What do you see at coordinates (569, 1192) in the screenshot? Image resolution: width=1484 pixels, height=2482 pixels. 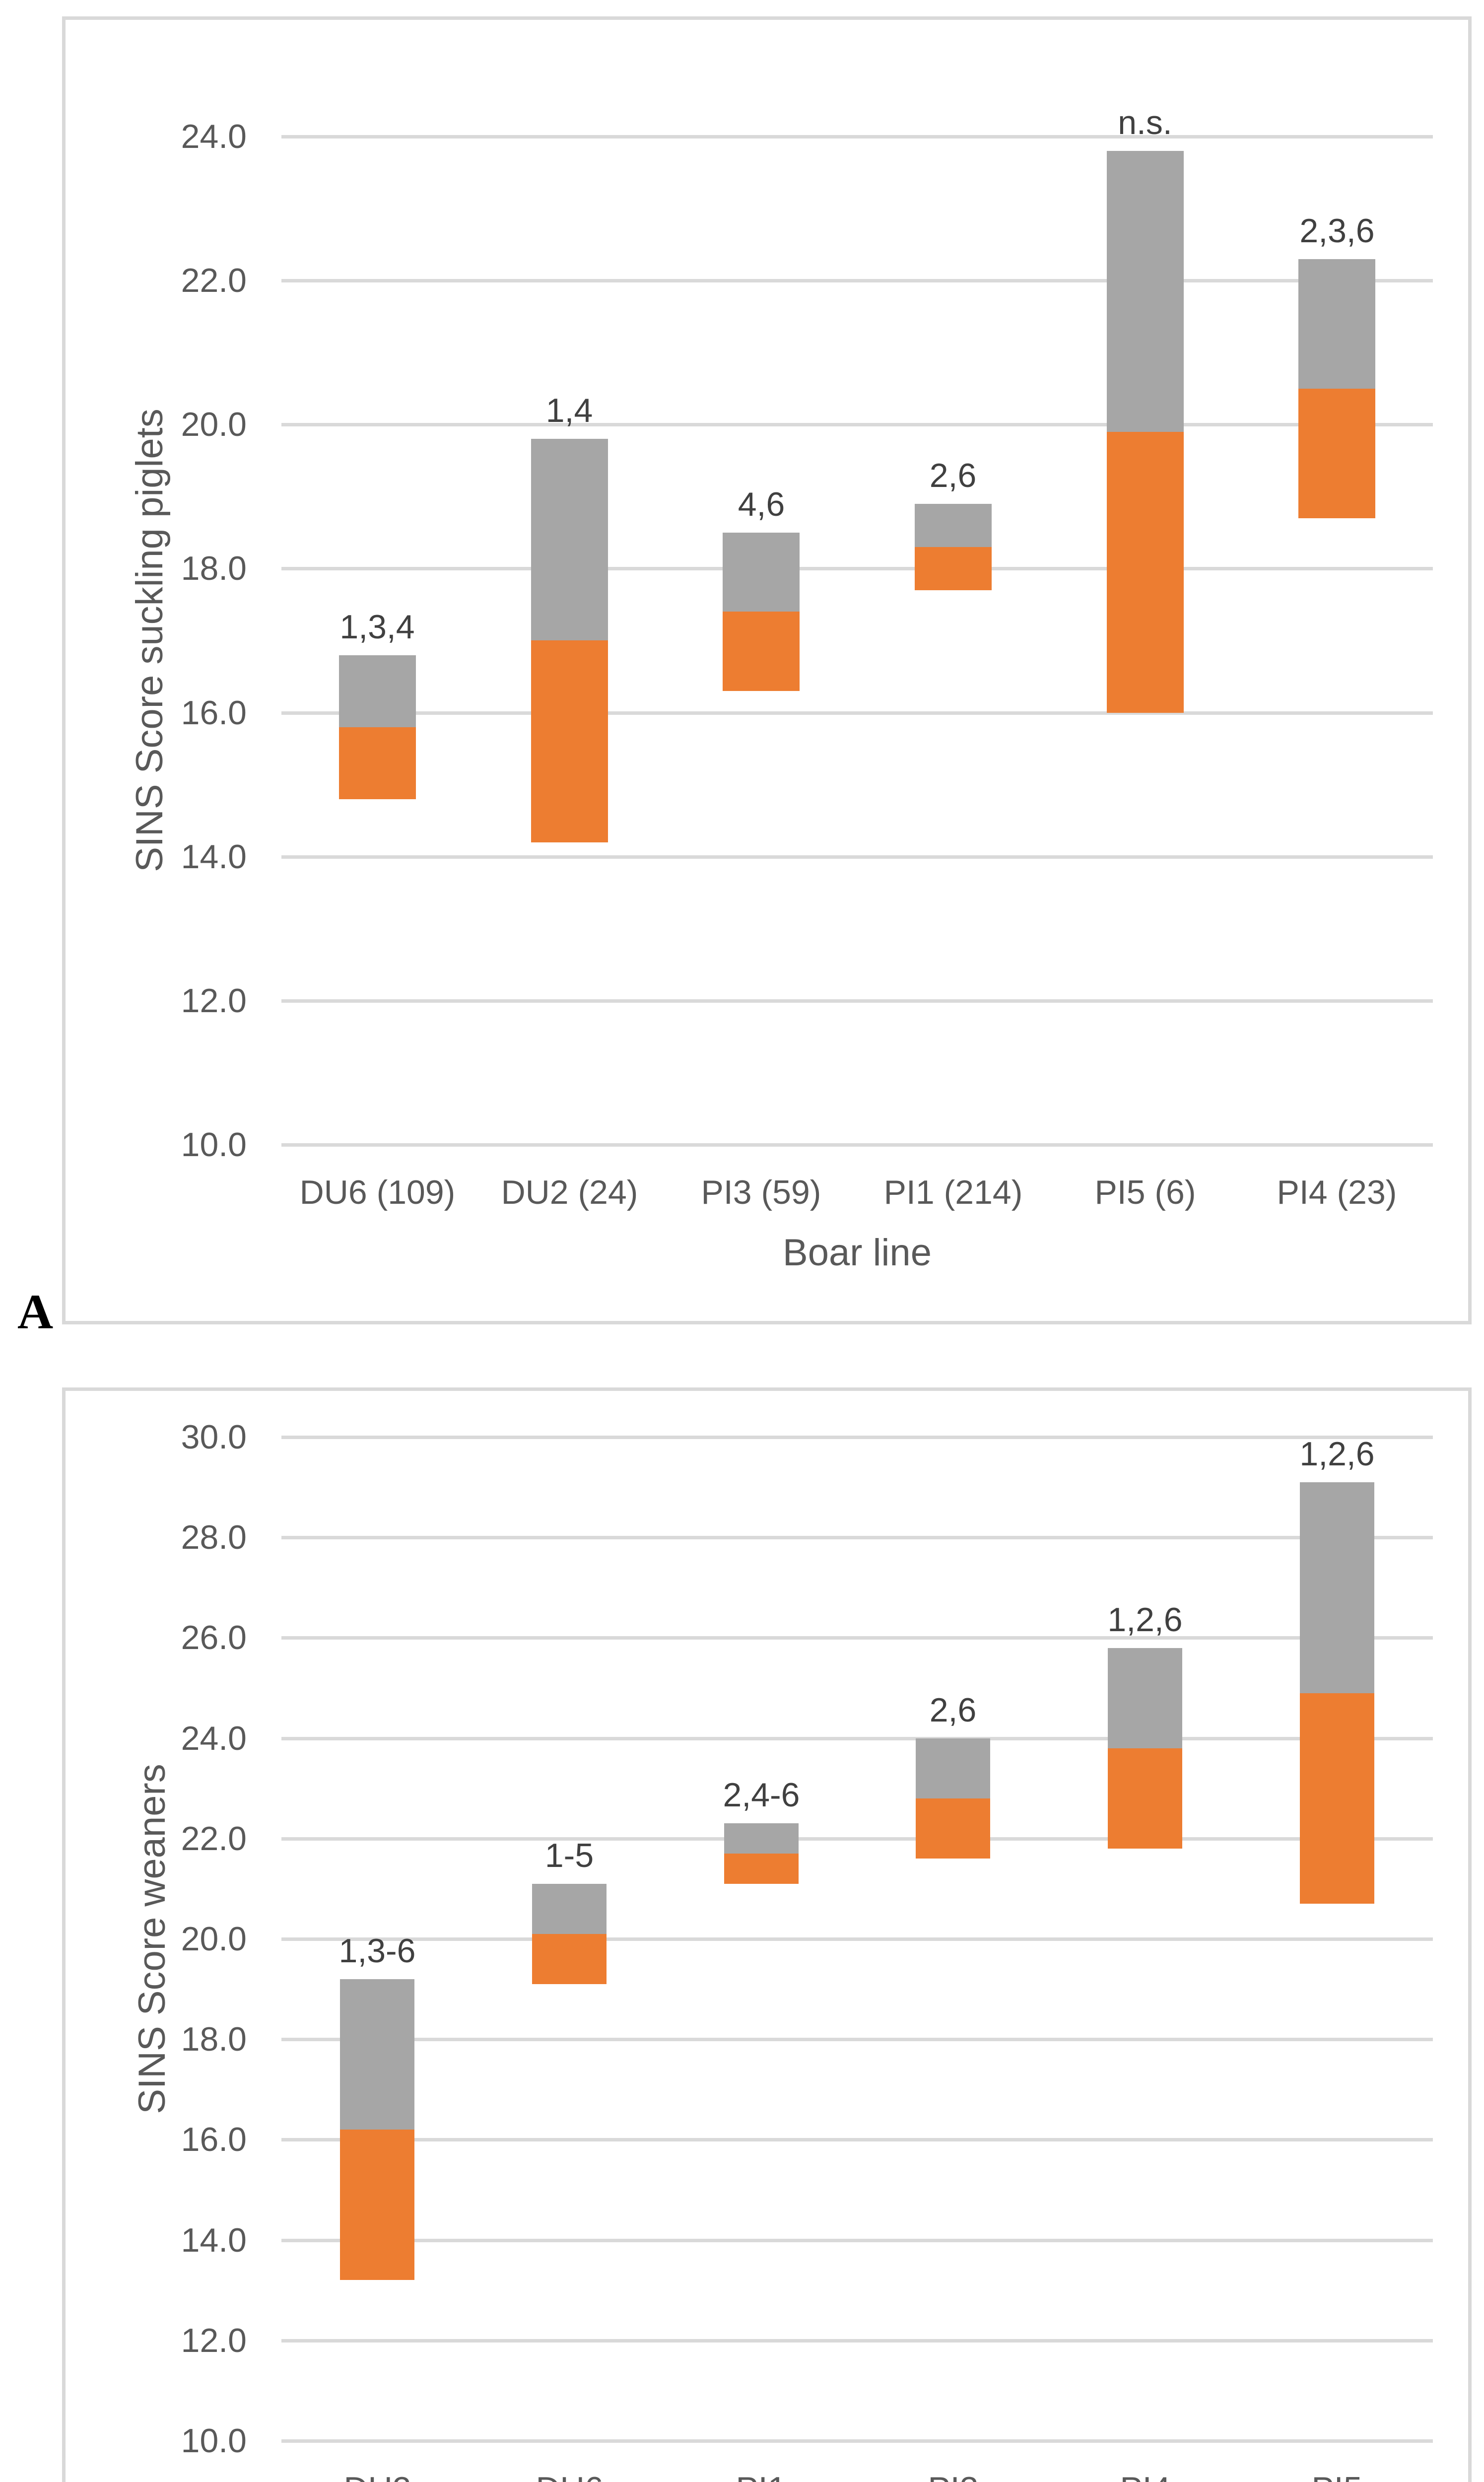 I see `x-axis-category-label: DU2 (24)` at bounding box center [569, 1192].